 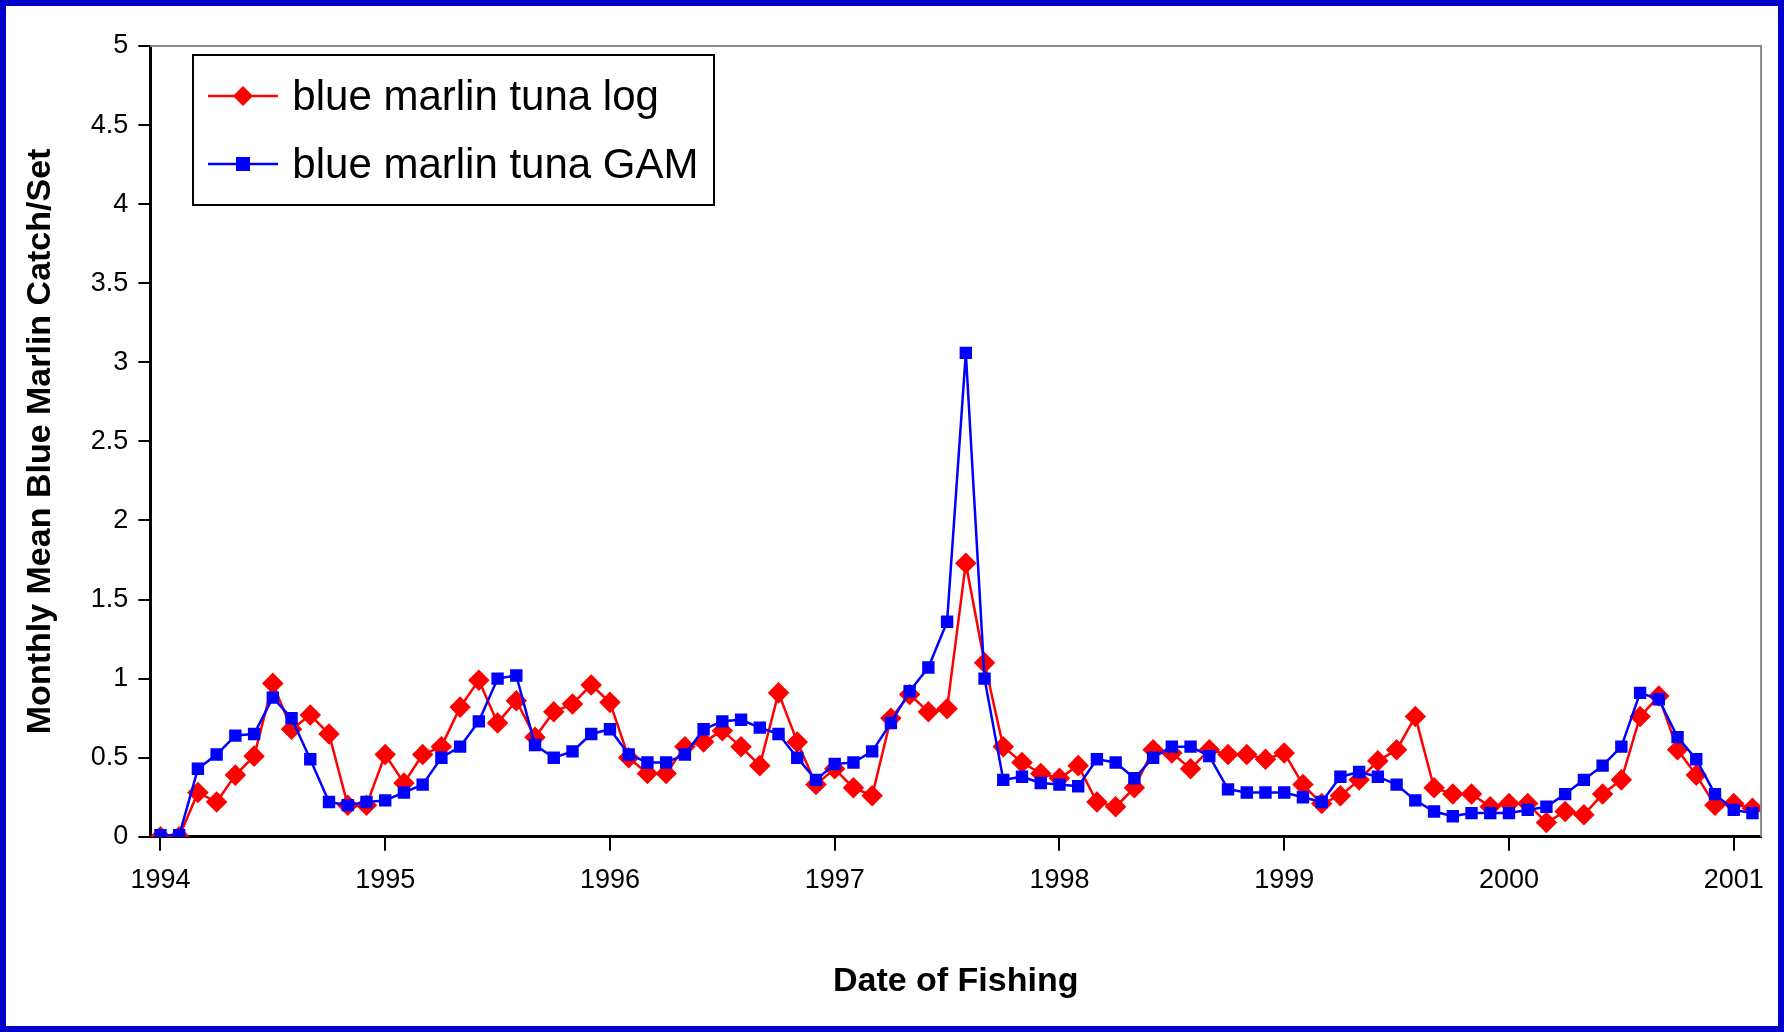 What do you see at coordinates (121, 835) in the screenshot?
I see `y-tick-label: 0` at bounding box center [121, 835].